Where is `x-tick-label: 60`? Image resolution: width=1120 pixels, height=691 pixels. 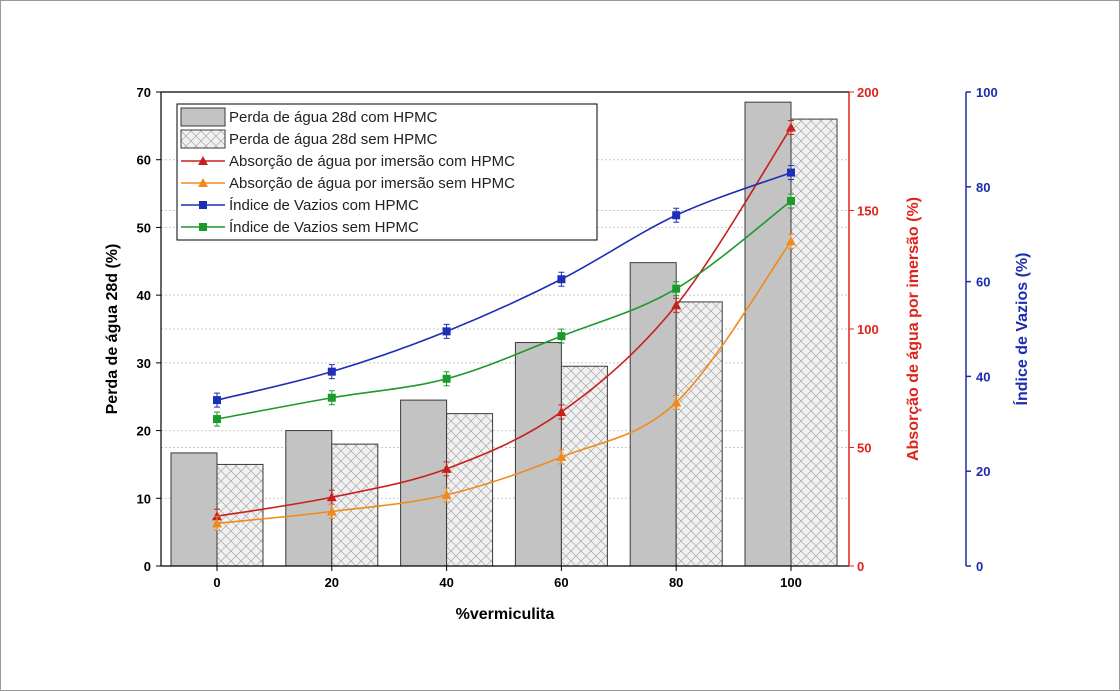 x-tick-label: 60 is located at coordinates (561, 582).